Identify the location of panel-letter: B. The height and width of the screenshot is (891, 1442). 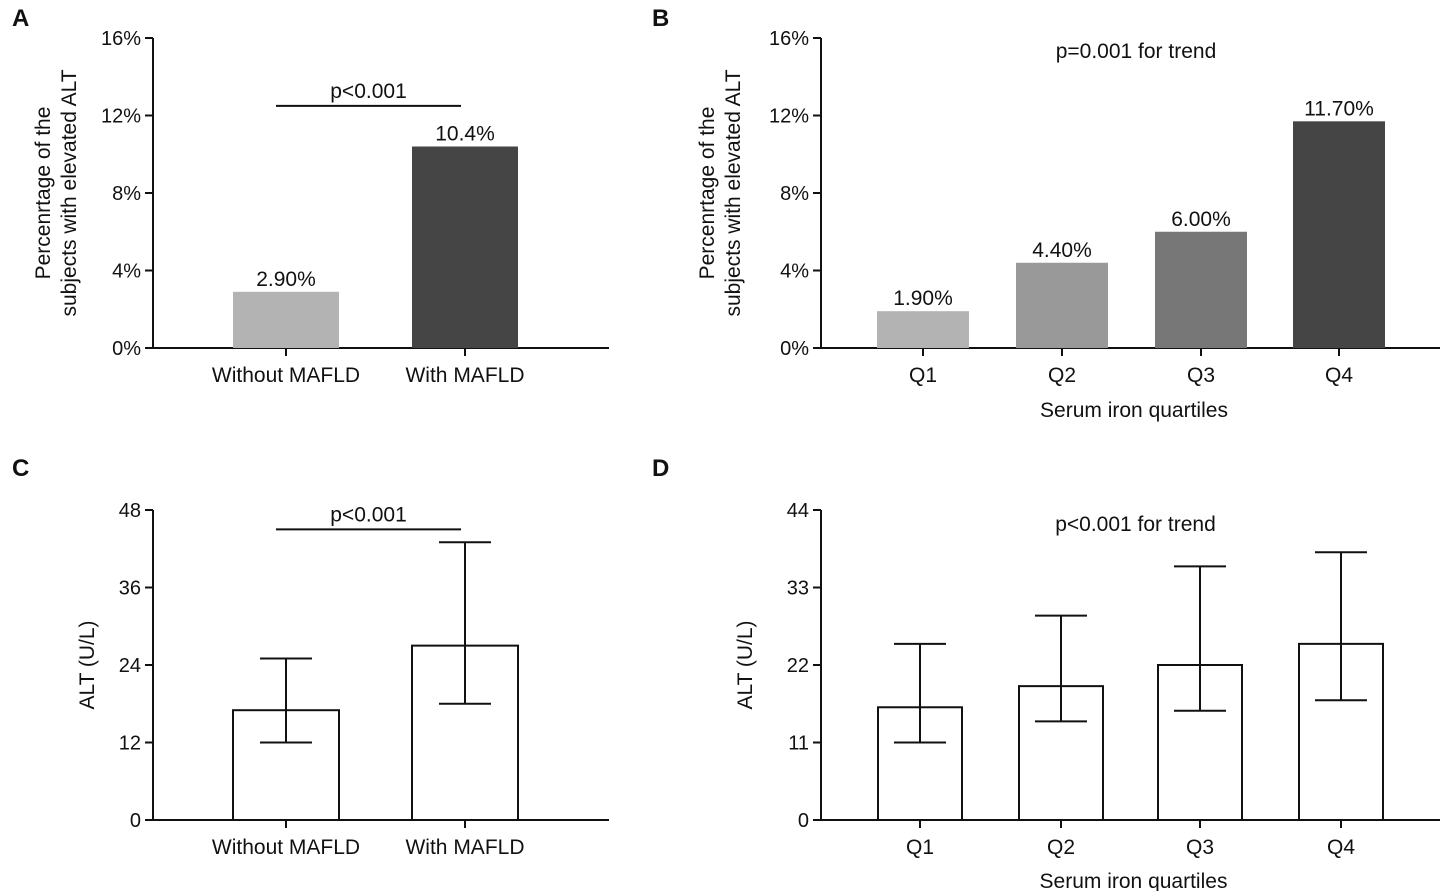
(660, 18).